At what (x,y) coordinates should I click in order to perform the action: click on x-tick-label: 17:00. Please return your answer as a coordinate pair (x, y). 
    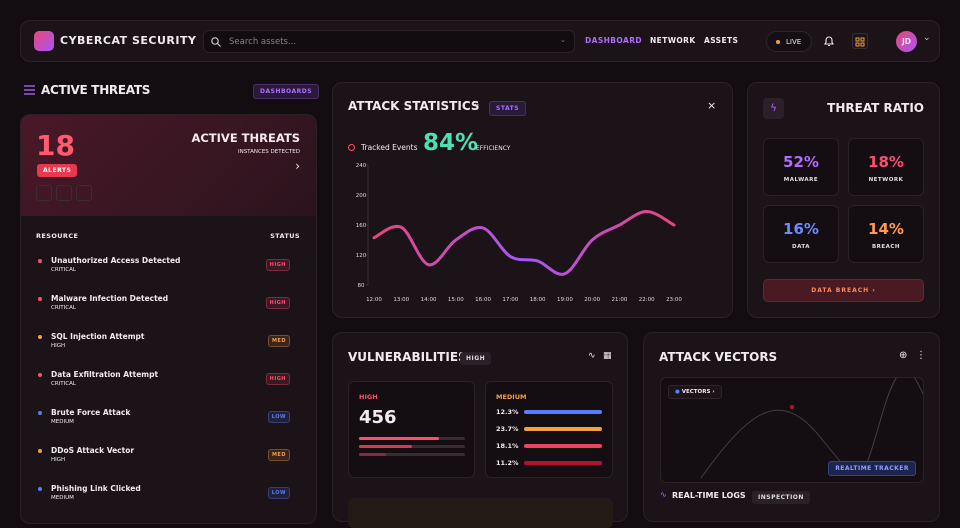
    Looking at the image, I should click on (510, 300).